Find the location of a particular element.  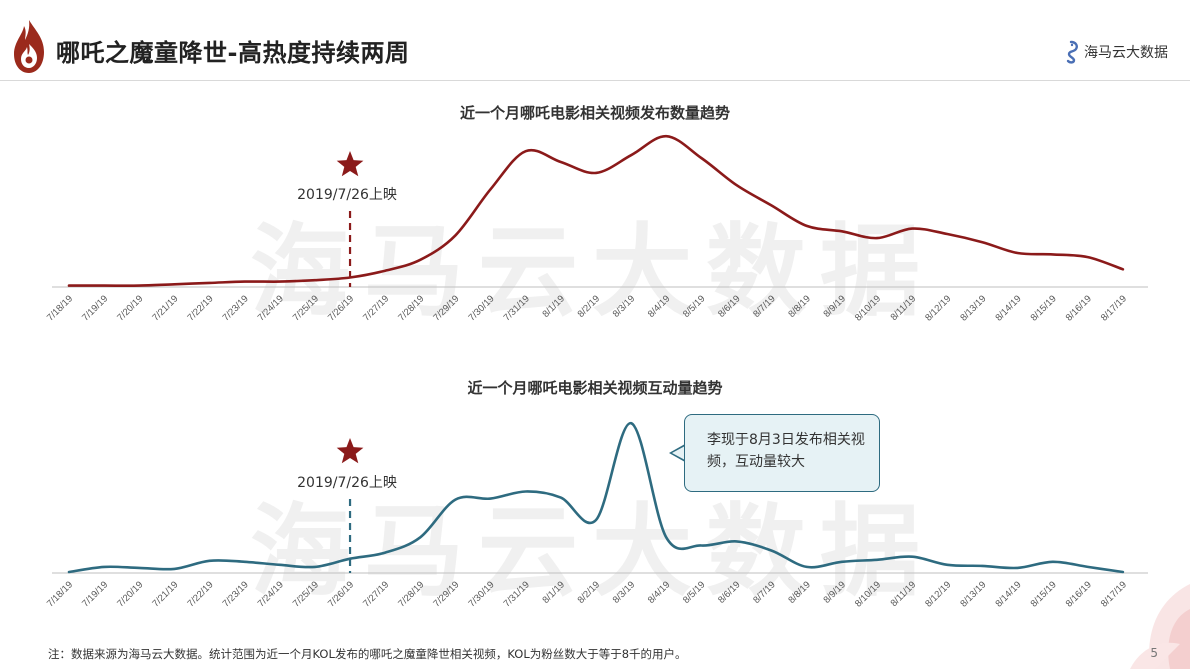

page-title: 哪吒之魔童降世-高热度持续两周 is located at coordinates (233, 53).